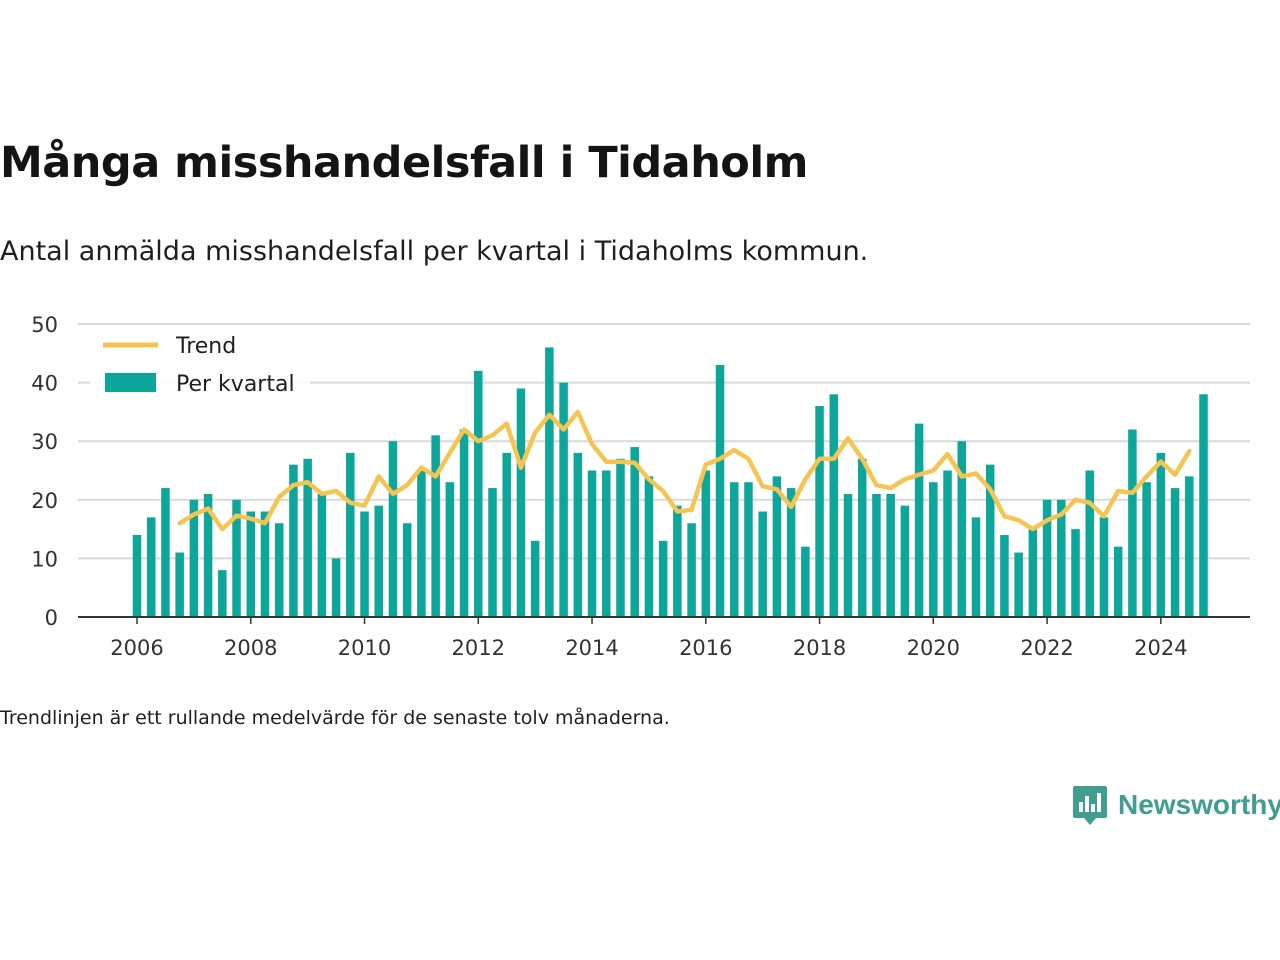 The image size is (1280, 960). What do you see at coordinates (44, 471) in the screenshot?
I see `y-axis-ticks: 0 10 20 30 40 50` at bounding box center [44, 471].